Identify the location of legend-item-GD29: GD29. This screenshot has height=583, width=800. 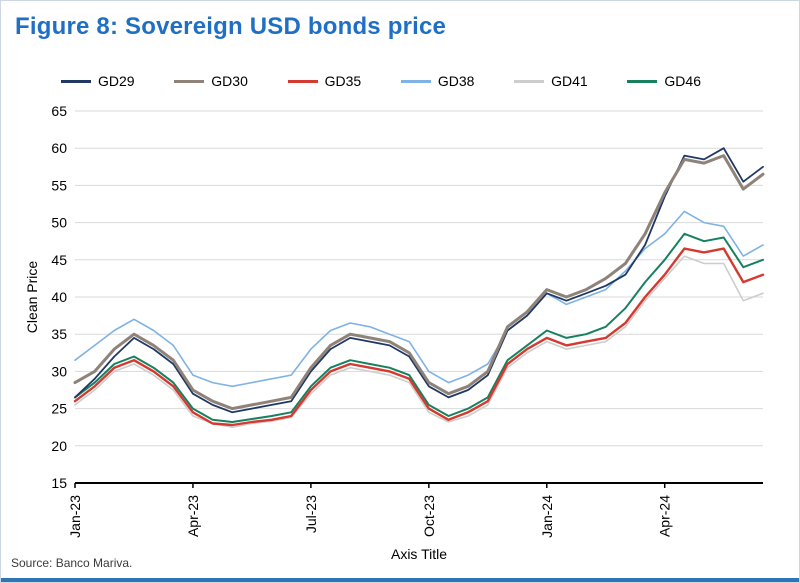
(98, 81).